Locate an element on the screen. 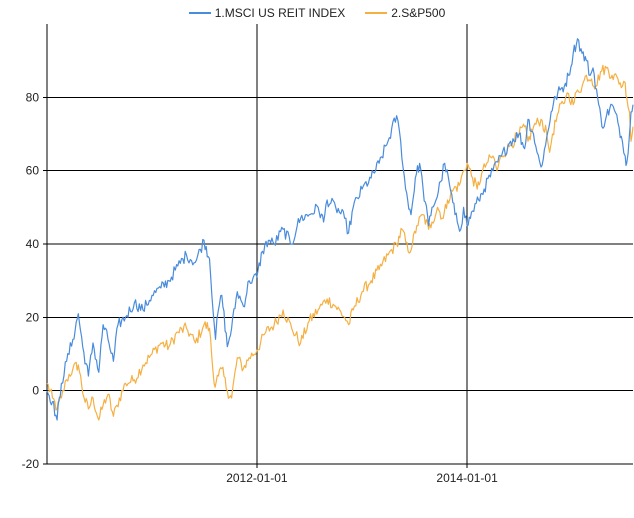  y-tick-label: 20 is located at coordinates (33, 317).